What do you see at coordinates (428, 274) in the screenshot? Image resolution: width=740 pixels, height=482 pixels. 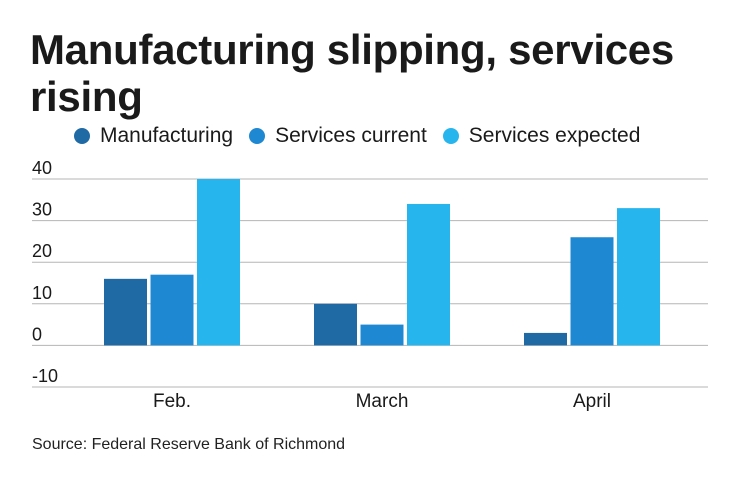 I see `bar-services-expected-march` at bounding box center [428, 274].